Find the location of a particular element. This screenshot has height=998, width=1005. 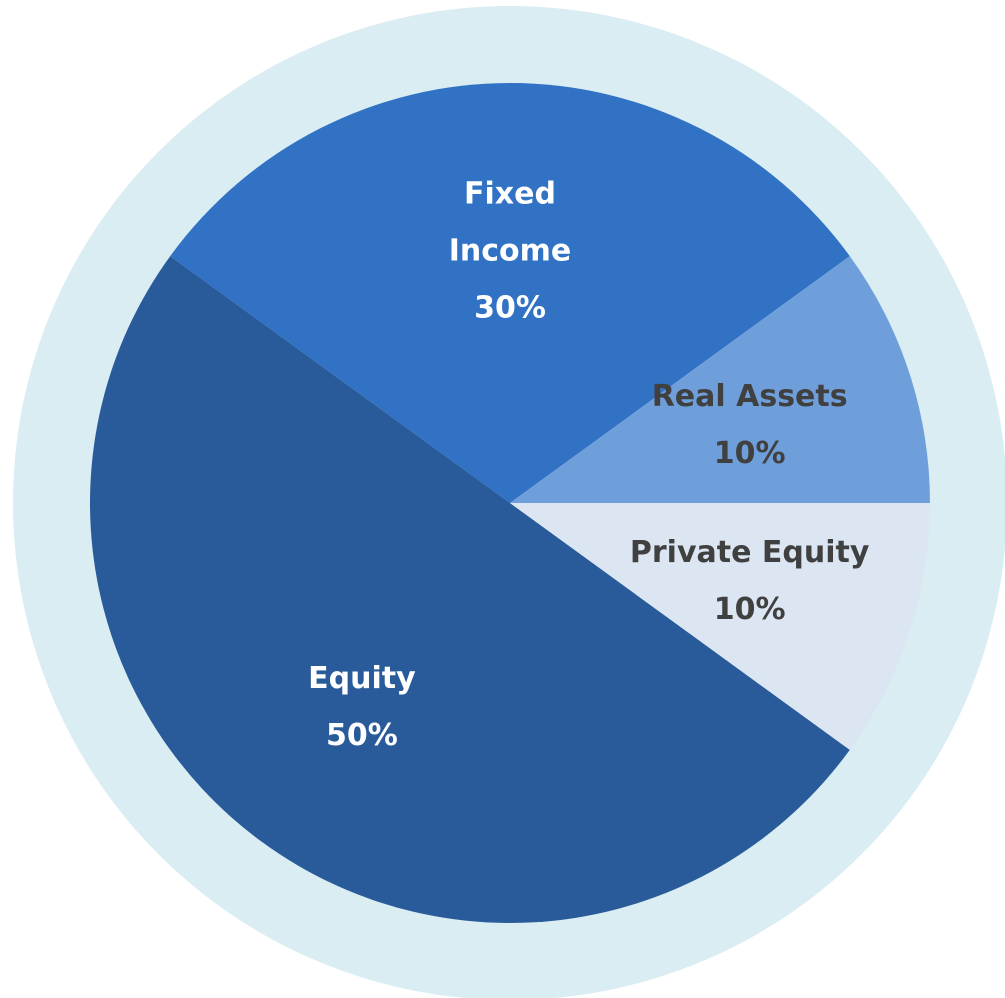

slice-category-label: Real Assets is located at coordinates (749, 397).